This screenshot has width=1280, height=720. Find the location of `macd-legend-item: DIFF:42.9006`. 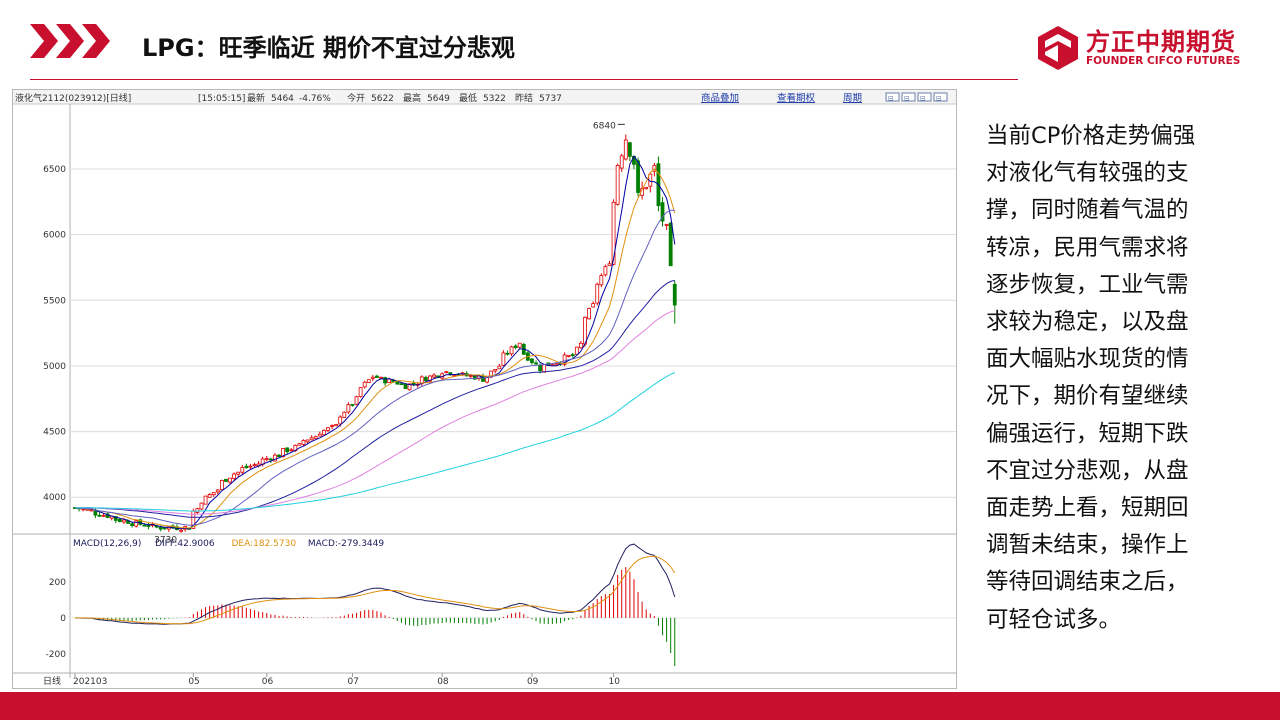

macd-legend-item: DIFF:42.9006 is located at coordinates (185, 544).